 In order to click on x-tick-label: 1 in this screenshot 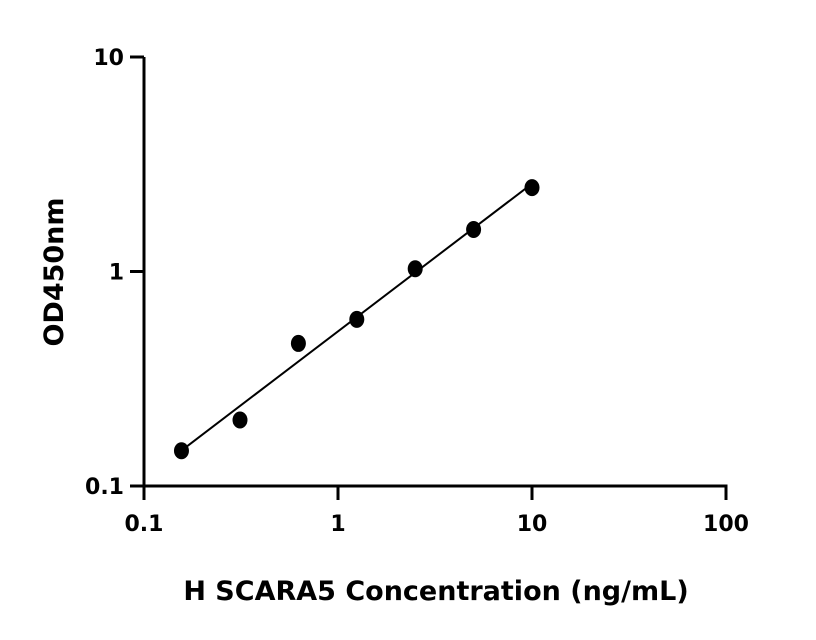, I will do `click(337, 524)`.